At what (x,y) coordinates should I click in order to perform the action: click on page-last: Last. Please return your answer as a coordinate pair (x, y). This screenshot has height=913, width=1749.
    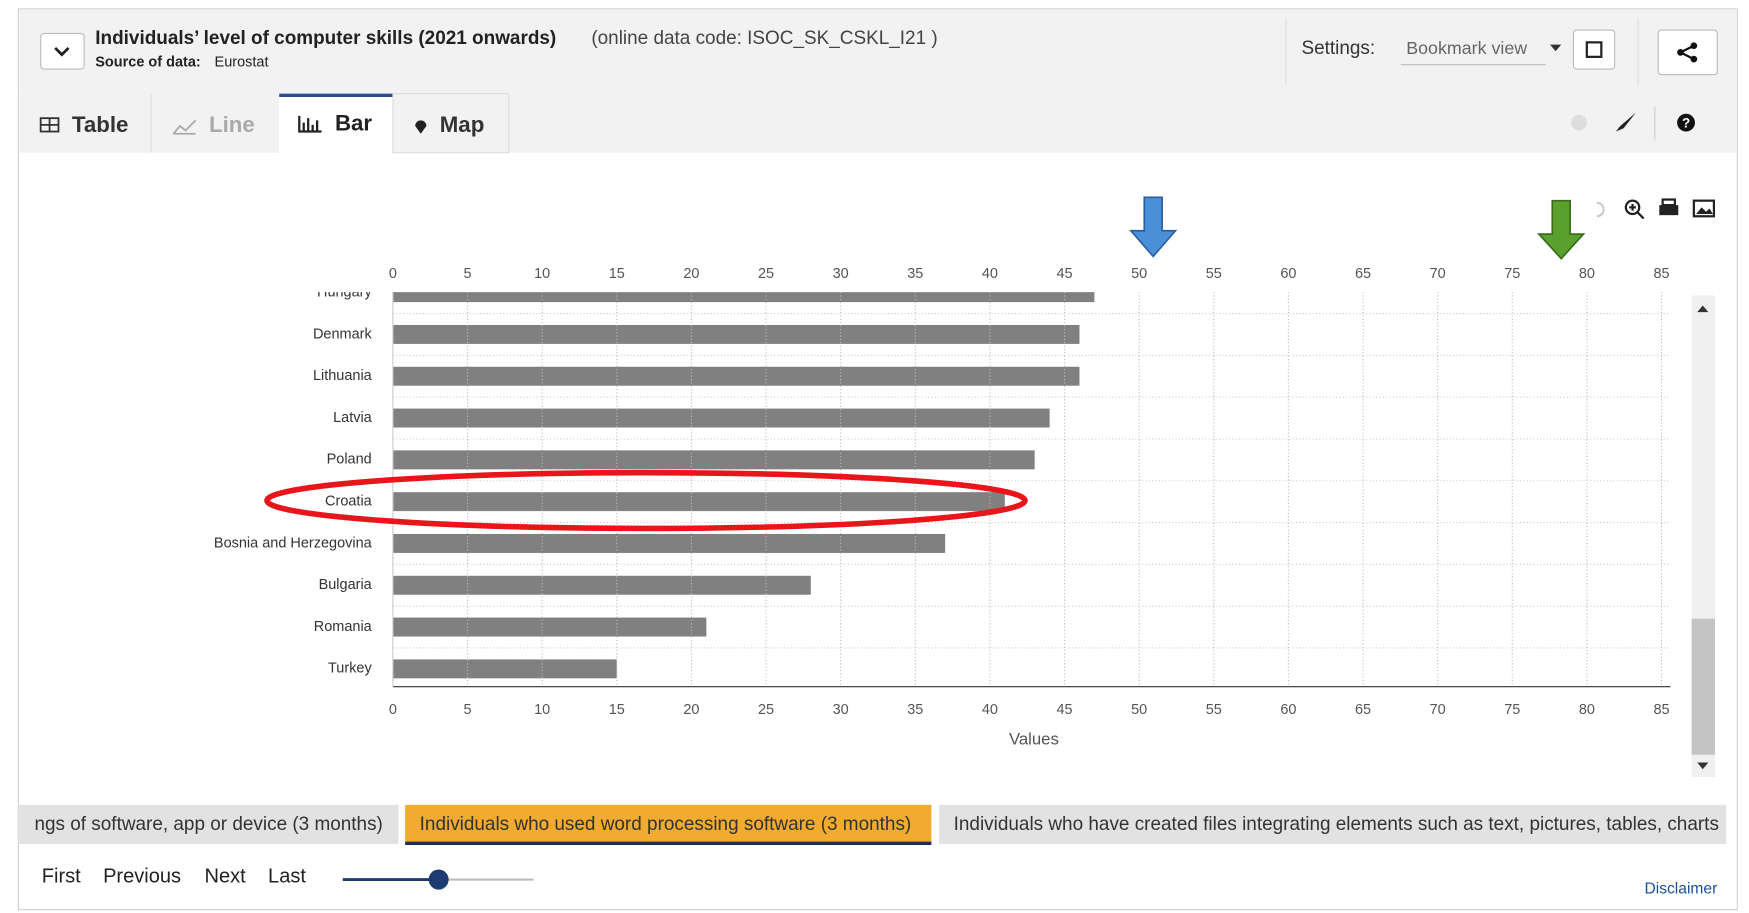
    Looking at the image, I should click on (287, 877).